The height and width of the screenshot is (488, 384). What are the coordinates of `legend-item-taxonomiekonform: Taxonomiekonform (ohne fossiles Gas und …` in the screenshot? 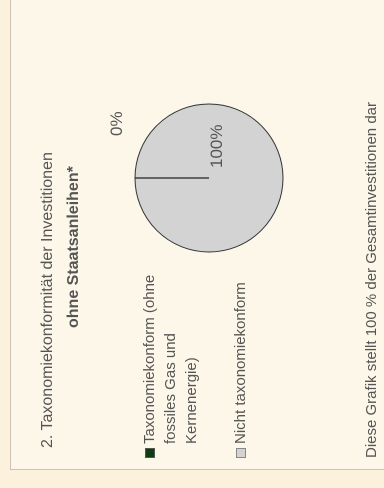 It's located at (170, 366).